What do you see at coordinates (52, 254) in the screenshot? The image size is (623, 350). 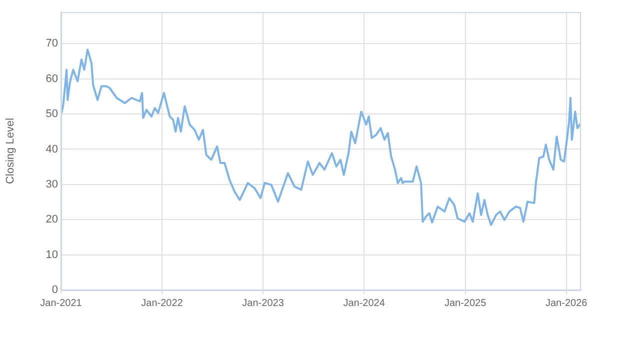 I see `y-tick-label: 10` at bounding box center [52, 254].